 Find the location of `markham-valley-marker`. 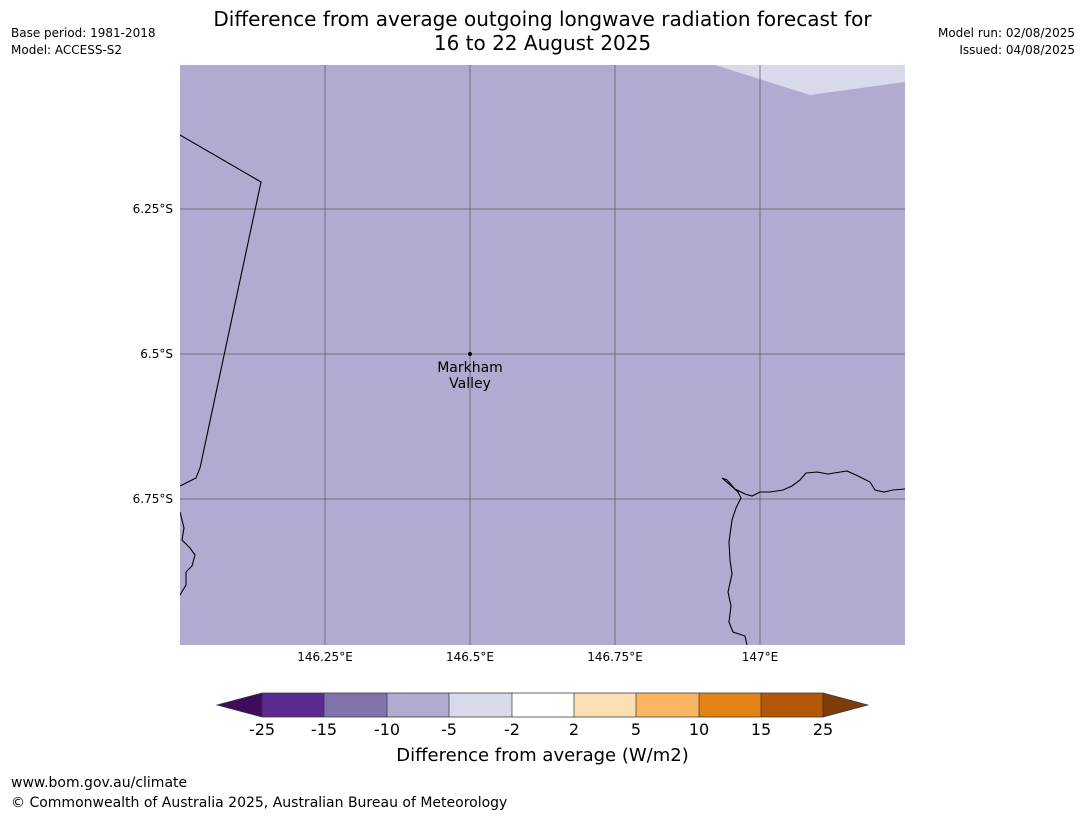

markham-valley-marker is located at coordinates (470, 354).